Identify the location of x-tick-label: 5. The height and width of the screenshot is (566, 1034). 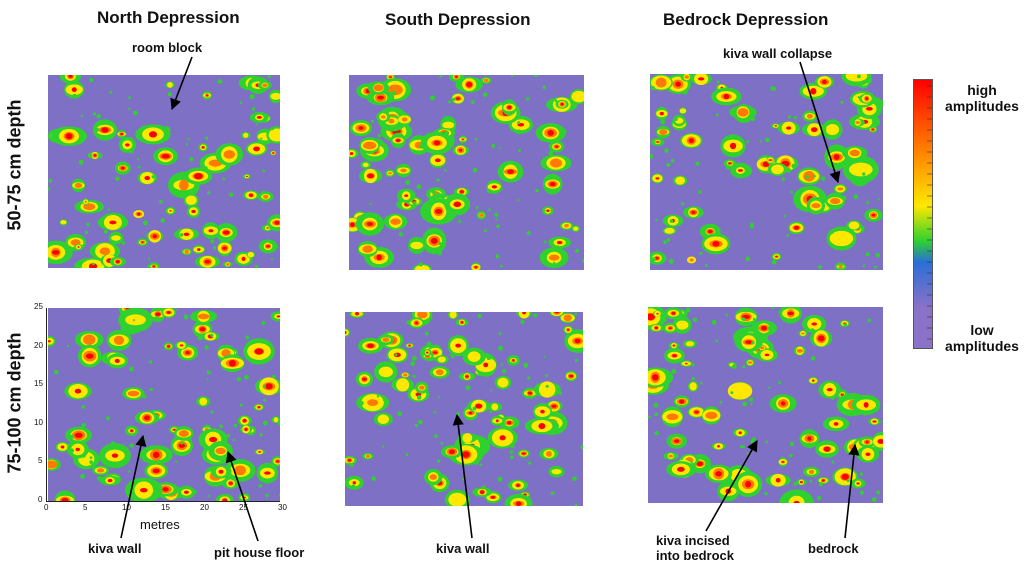
(85, 507).